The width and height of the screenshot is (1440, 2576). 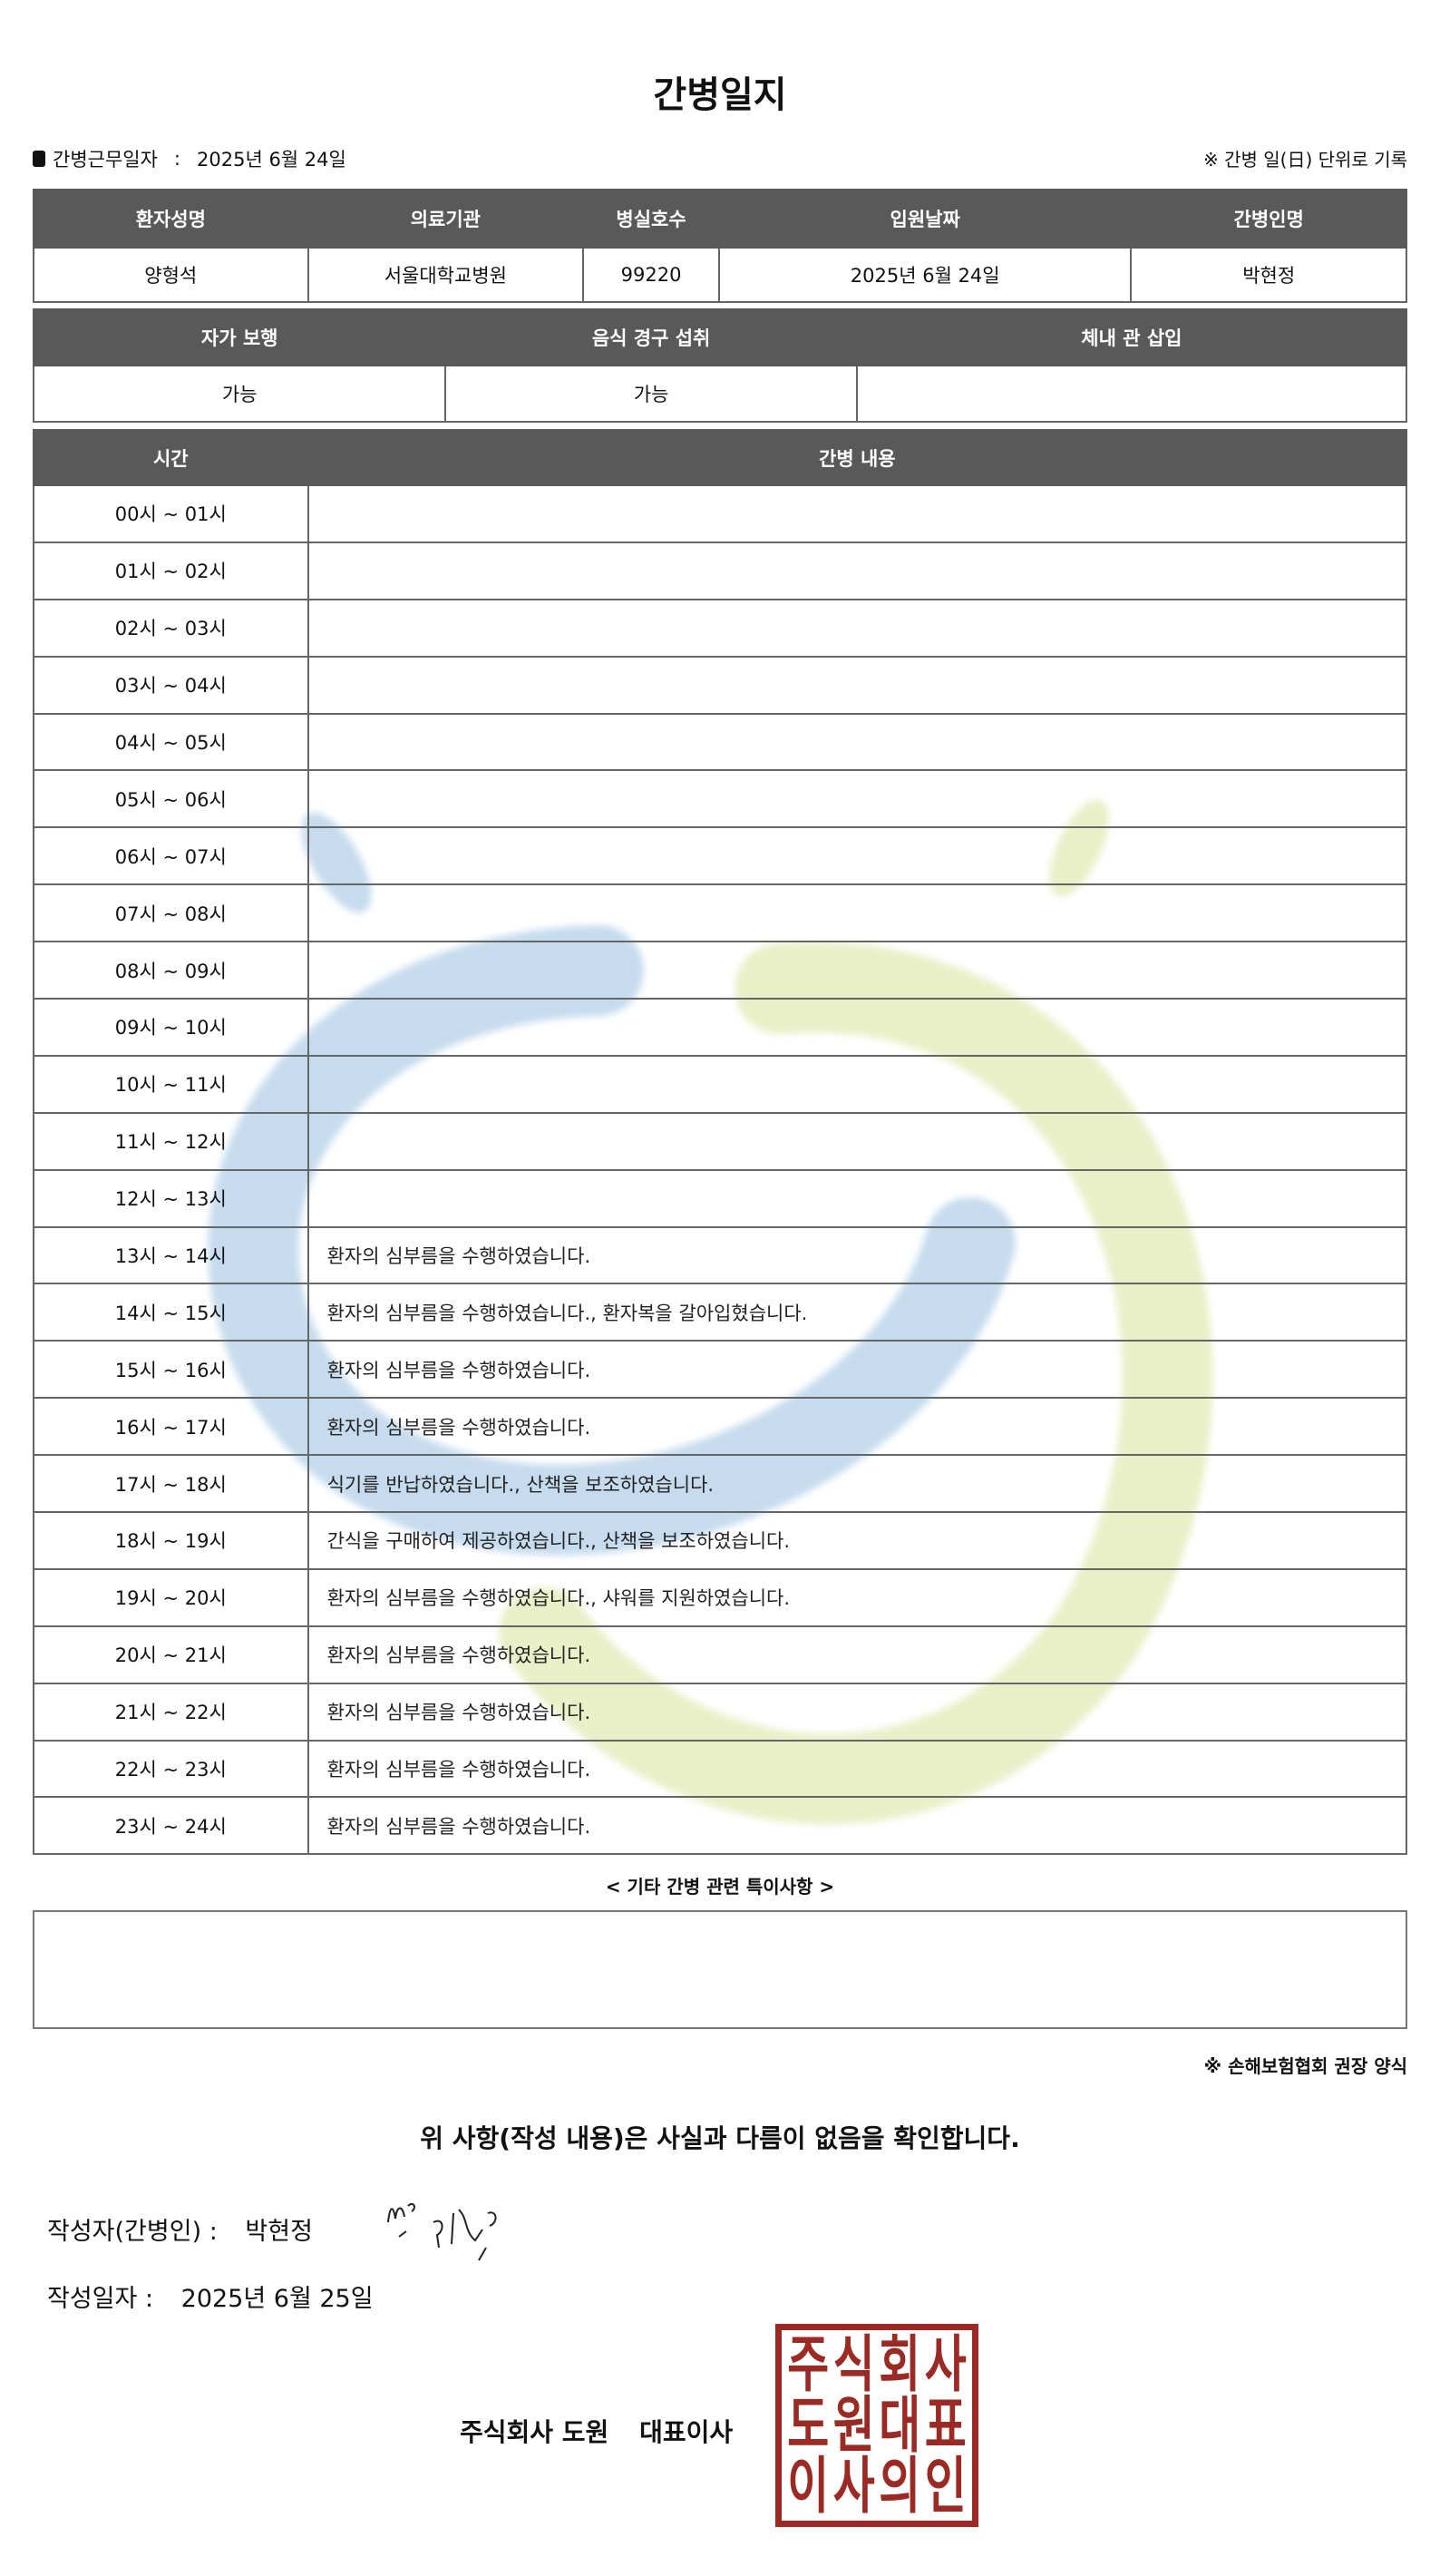 What do you see at coordinates (925, 275) in the screenshot?
I see `patient-value: 2025년 6월 24일` at bounding box center [925, 275].